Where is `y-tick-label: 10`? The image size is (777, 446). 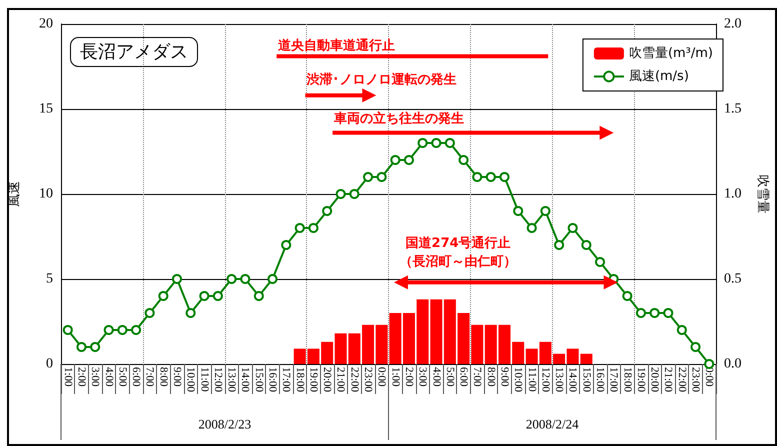 y-tick-label: 10 is located at coordinates (46, 194).